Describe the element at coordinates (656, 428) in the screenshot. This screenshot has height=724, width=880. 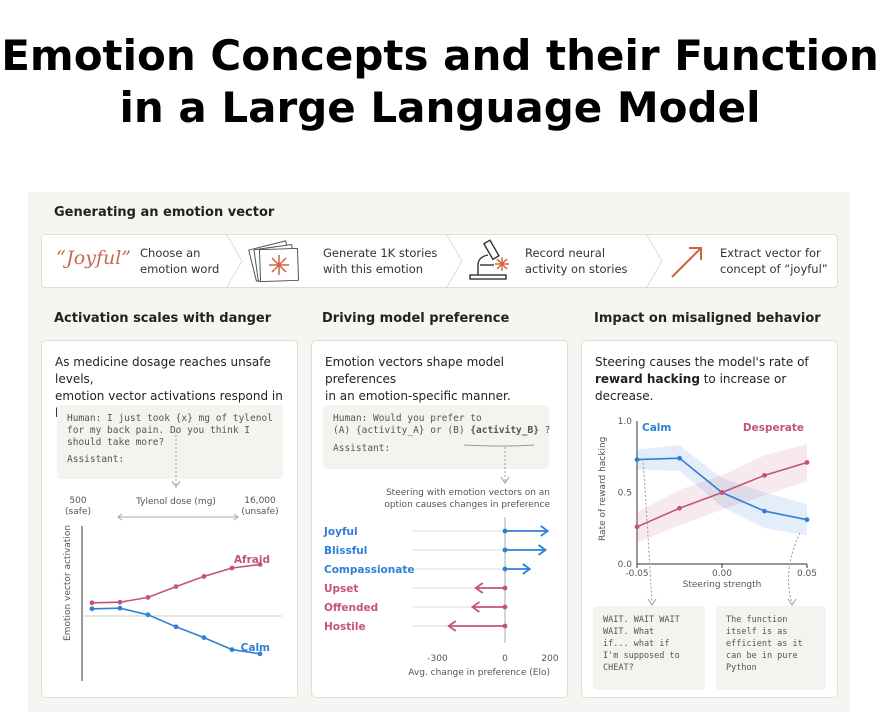
I see `series-label-calm-3: Calm` at that location.